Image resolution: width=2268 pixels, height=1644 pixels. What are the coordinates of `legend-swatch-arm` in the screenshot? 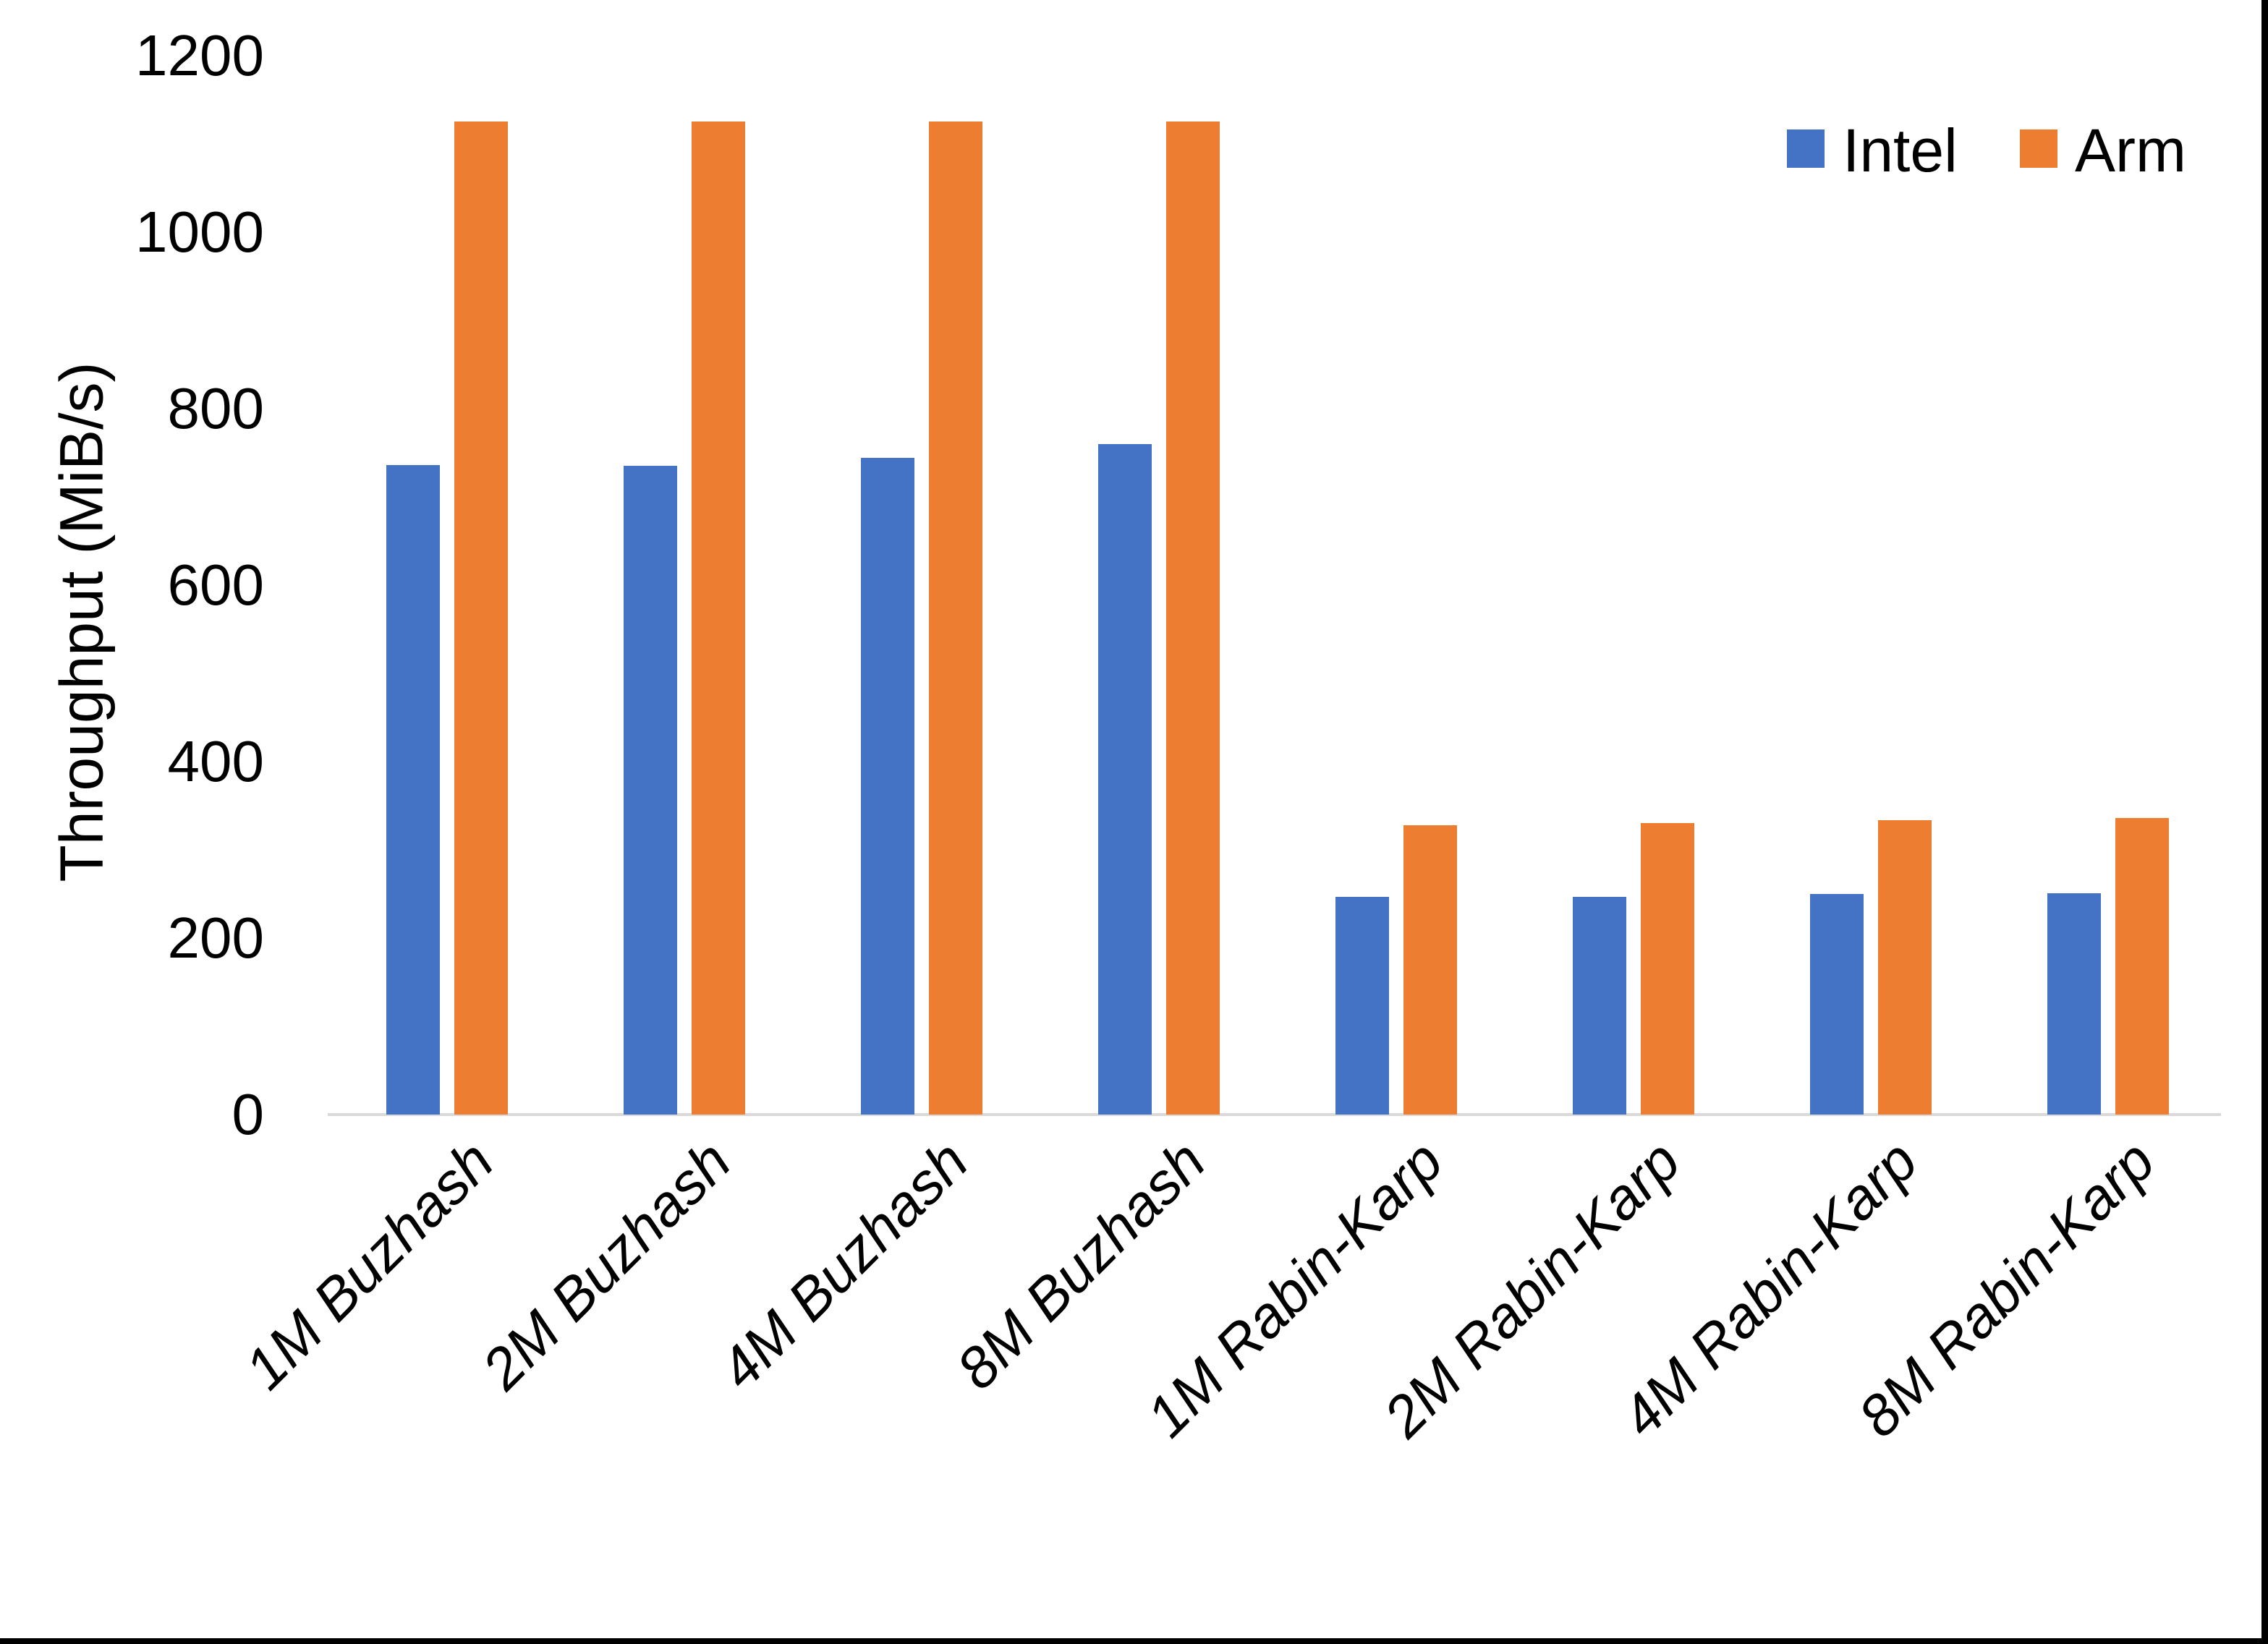 It's located at (2038, 148).